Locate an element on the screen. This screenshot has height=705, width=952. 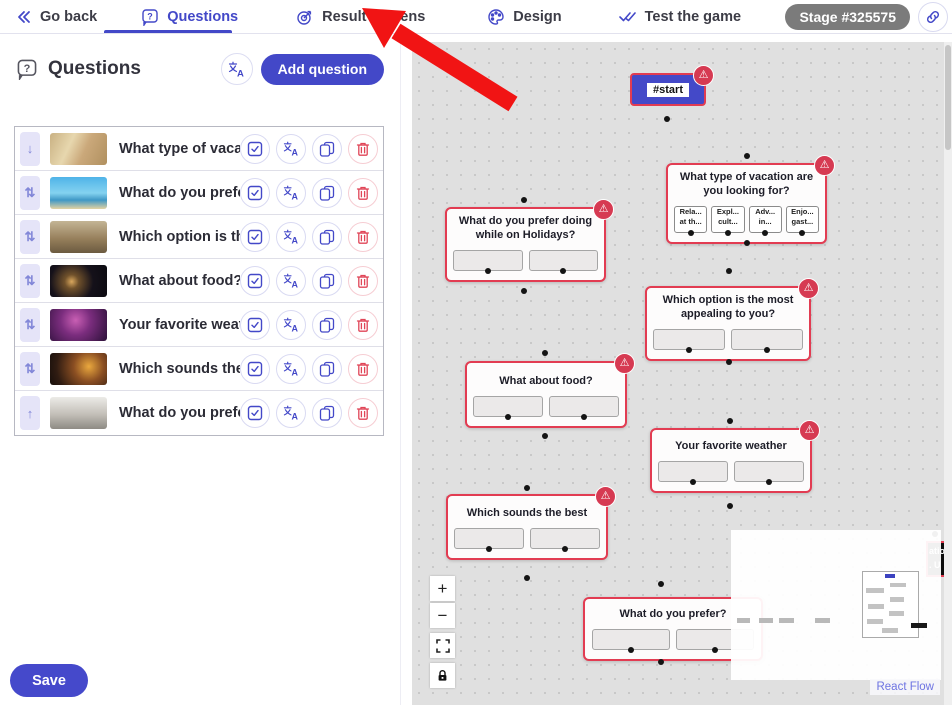
react-flow-attribution: React Flow is located at coordinates (905, 687).